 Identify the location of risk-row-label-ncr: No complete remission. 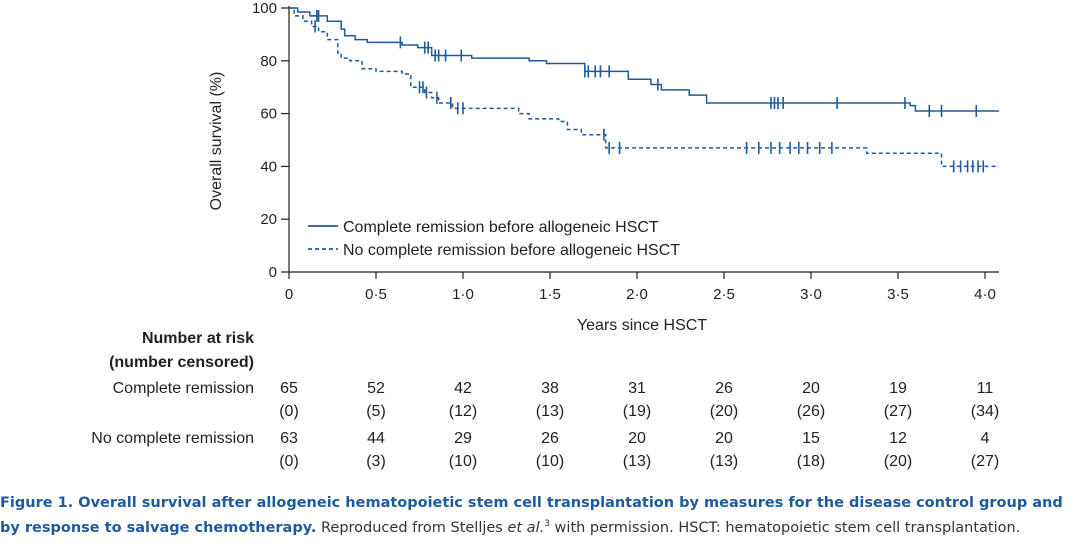
(172, 438).